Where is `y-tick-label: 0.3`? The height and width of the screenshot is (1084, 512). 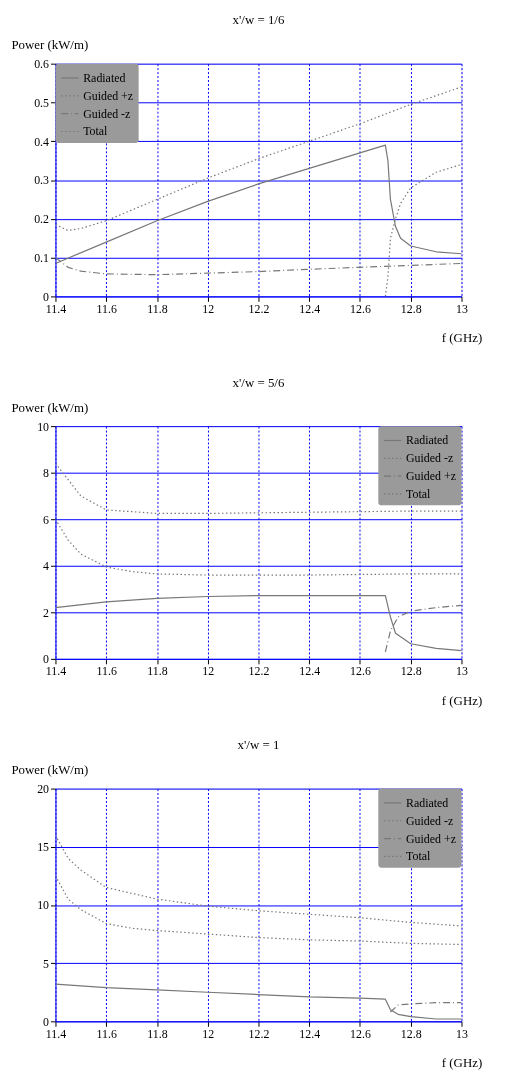 y-tick-label: 0.3 is located at coordinates (42, 180).